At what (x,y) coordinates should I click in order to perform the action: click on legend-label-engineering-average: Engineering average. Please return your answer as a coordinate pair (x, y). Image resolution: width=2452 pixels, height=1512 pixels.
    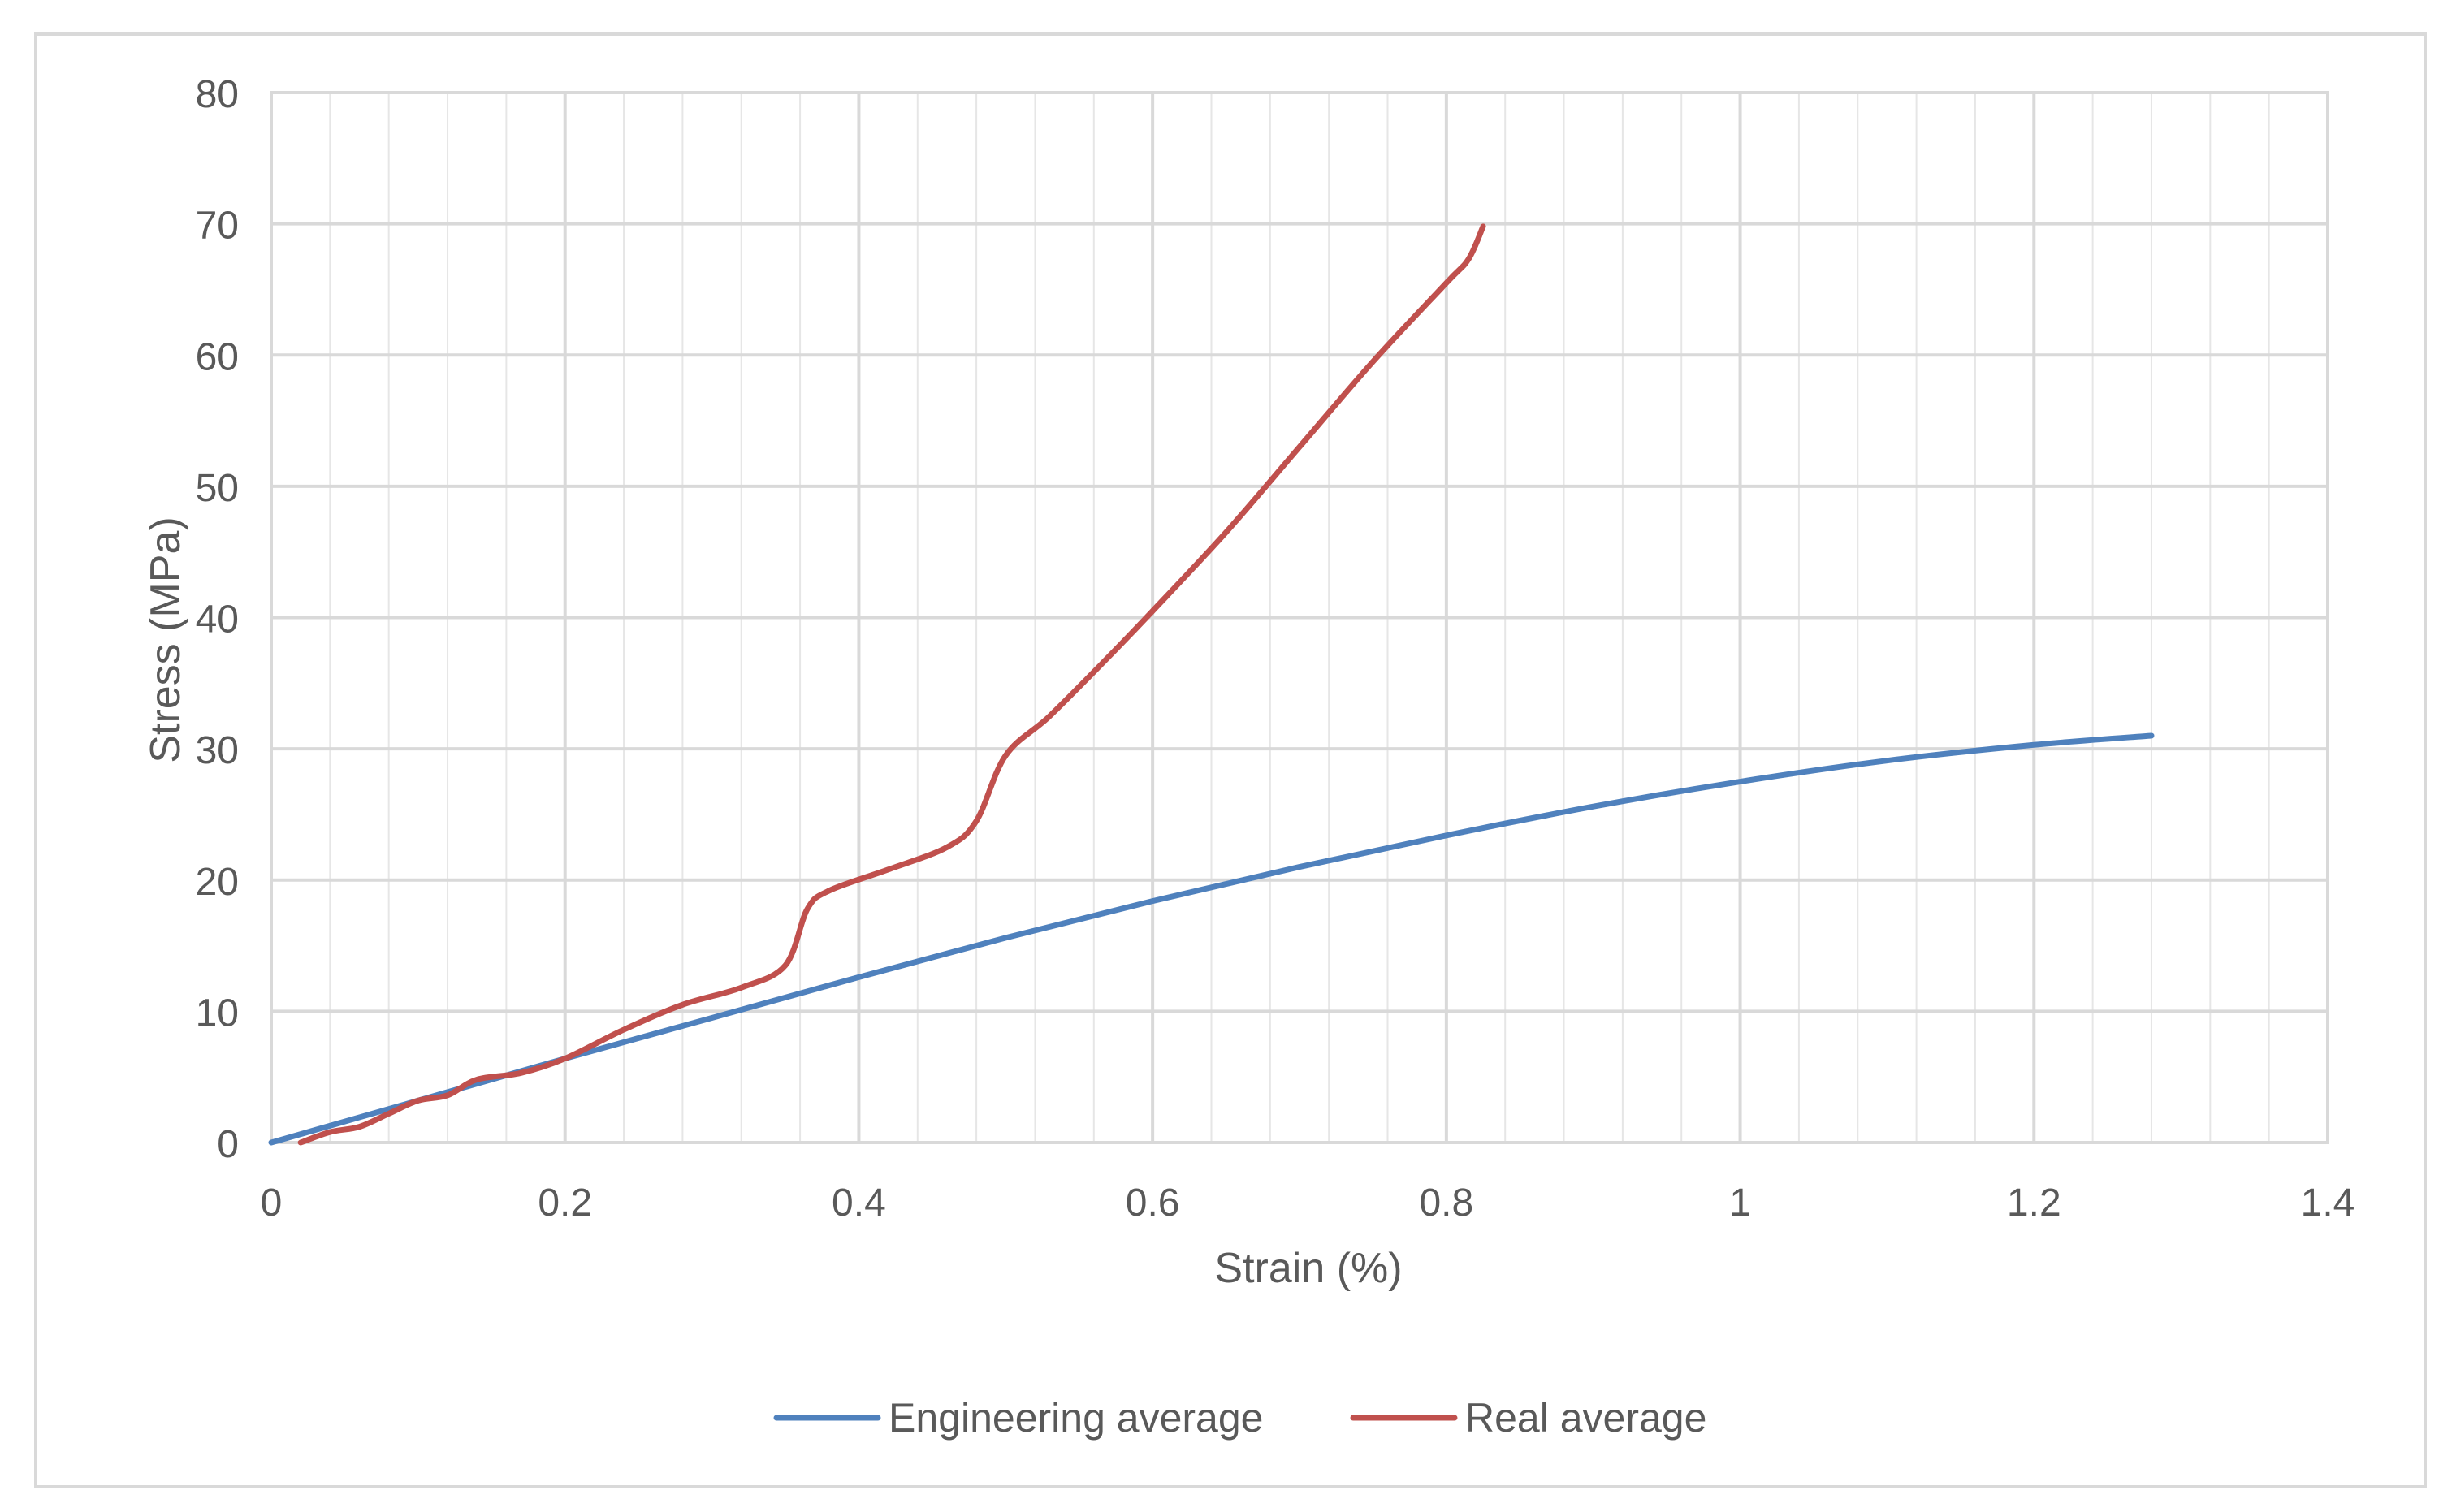
    Looking at the image, I should click on (1076, 1418).